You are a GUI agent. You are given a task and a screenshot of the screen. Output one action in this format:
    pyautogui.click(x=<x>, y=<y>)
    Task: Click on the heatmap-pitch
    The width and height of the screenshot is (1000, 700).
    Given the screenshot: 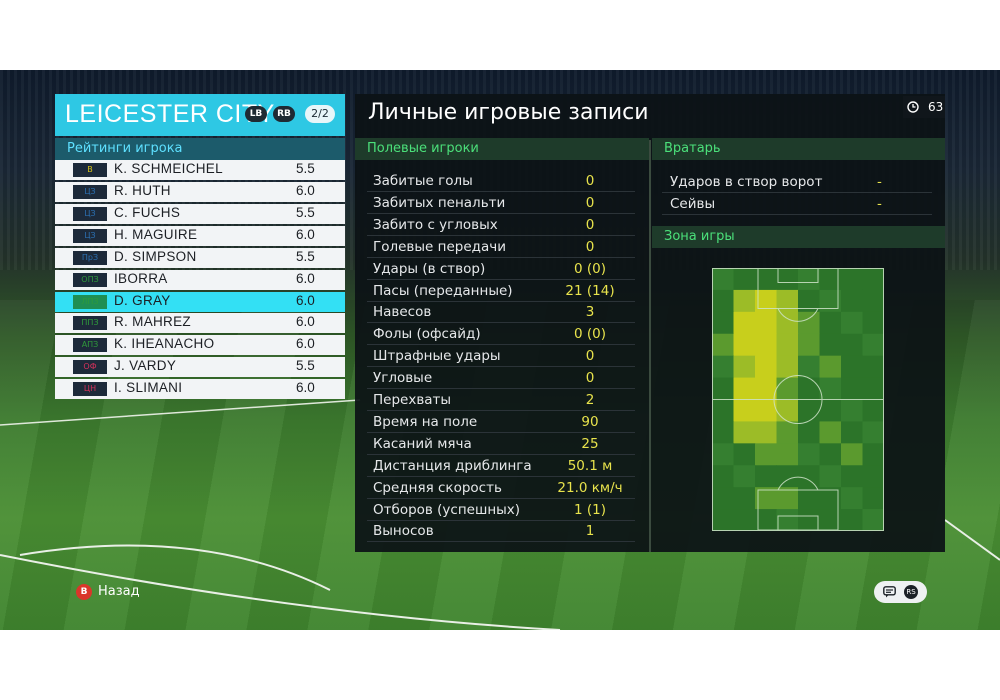 What is the action you would take?
    pyautogui.click(x=798, y=399)
    